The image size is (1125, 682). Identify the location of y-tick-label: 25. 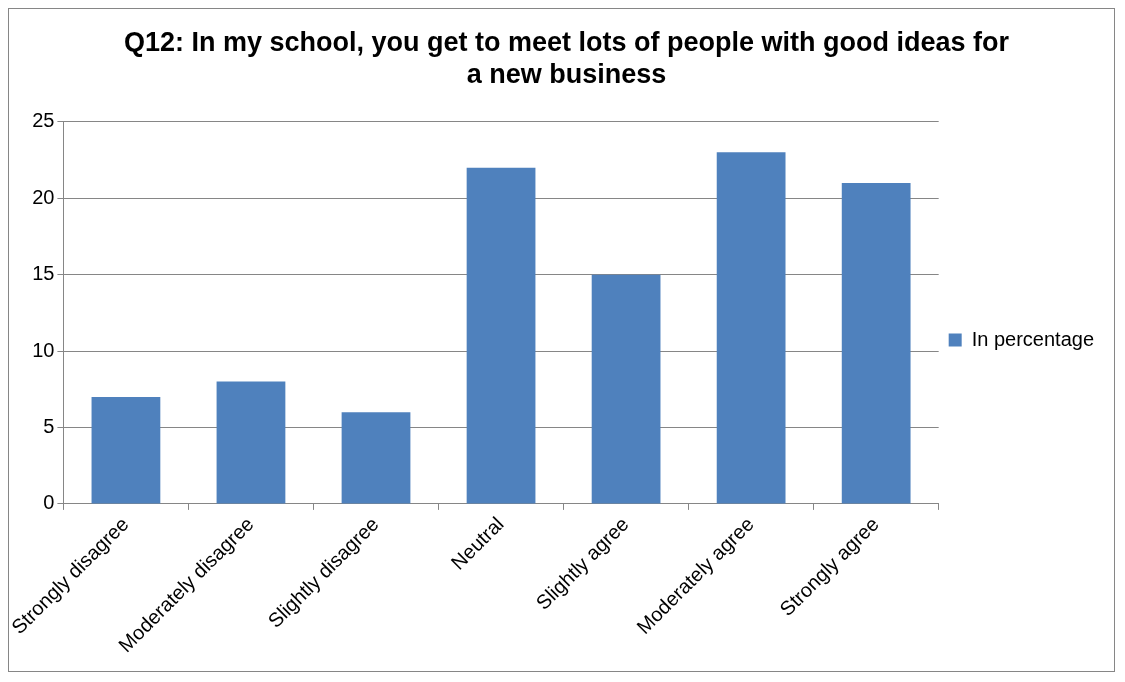
(43, 120).